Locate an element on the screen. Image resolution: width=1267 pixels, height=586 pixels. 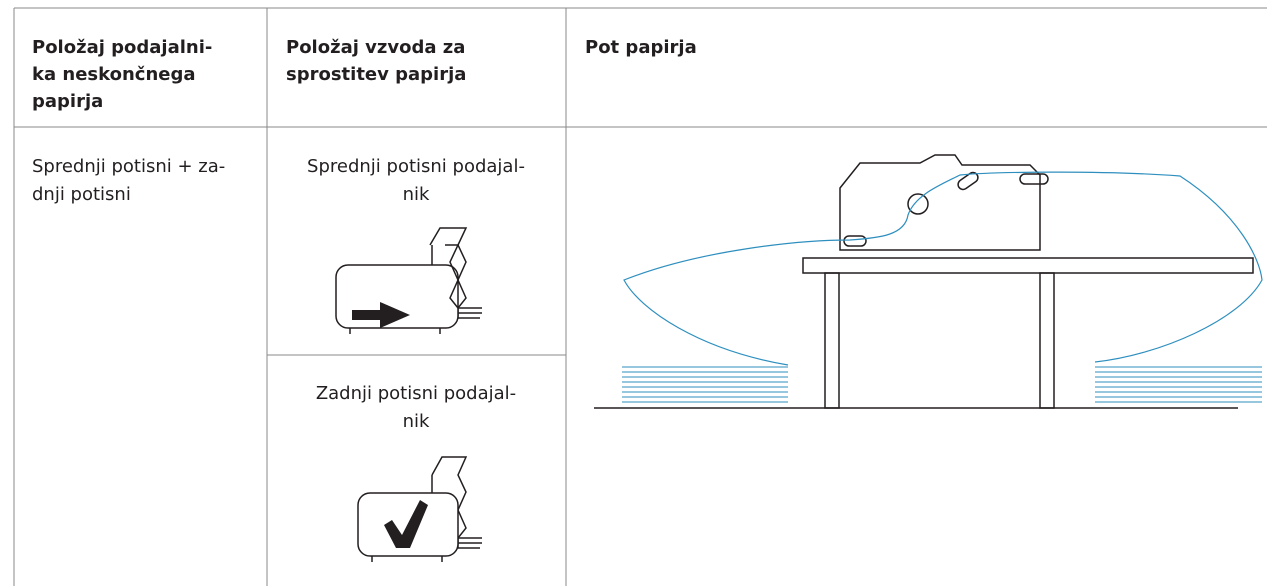
cell-text: Sprednji potisni podajal- is located at coordinates (416, 166).